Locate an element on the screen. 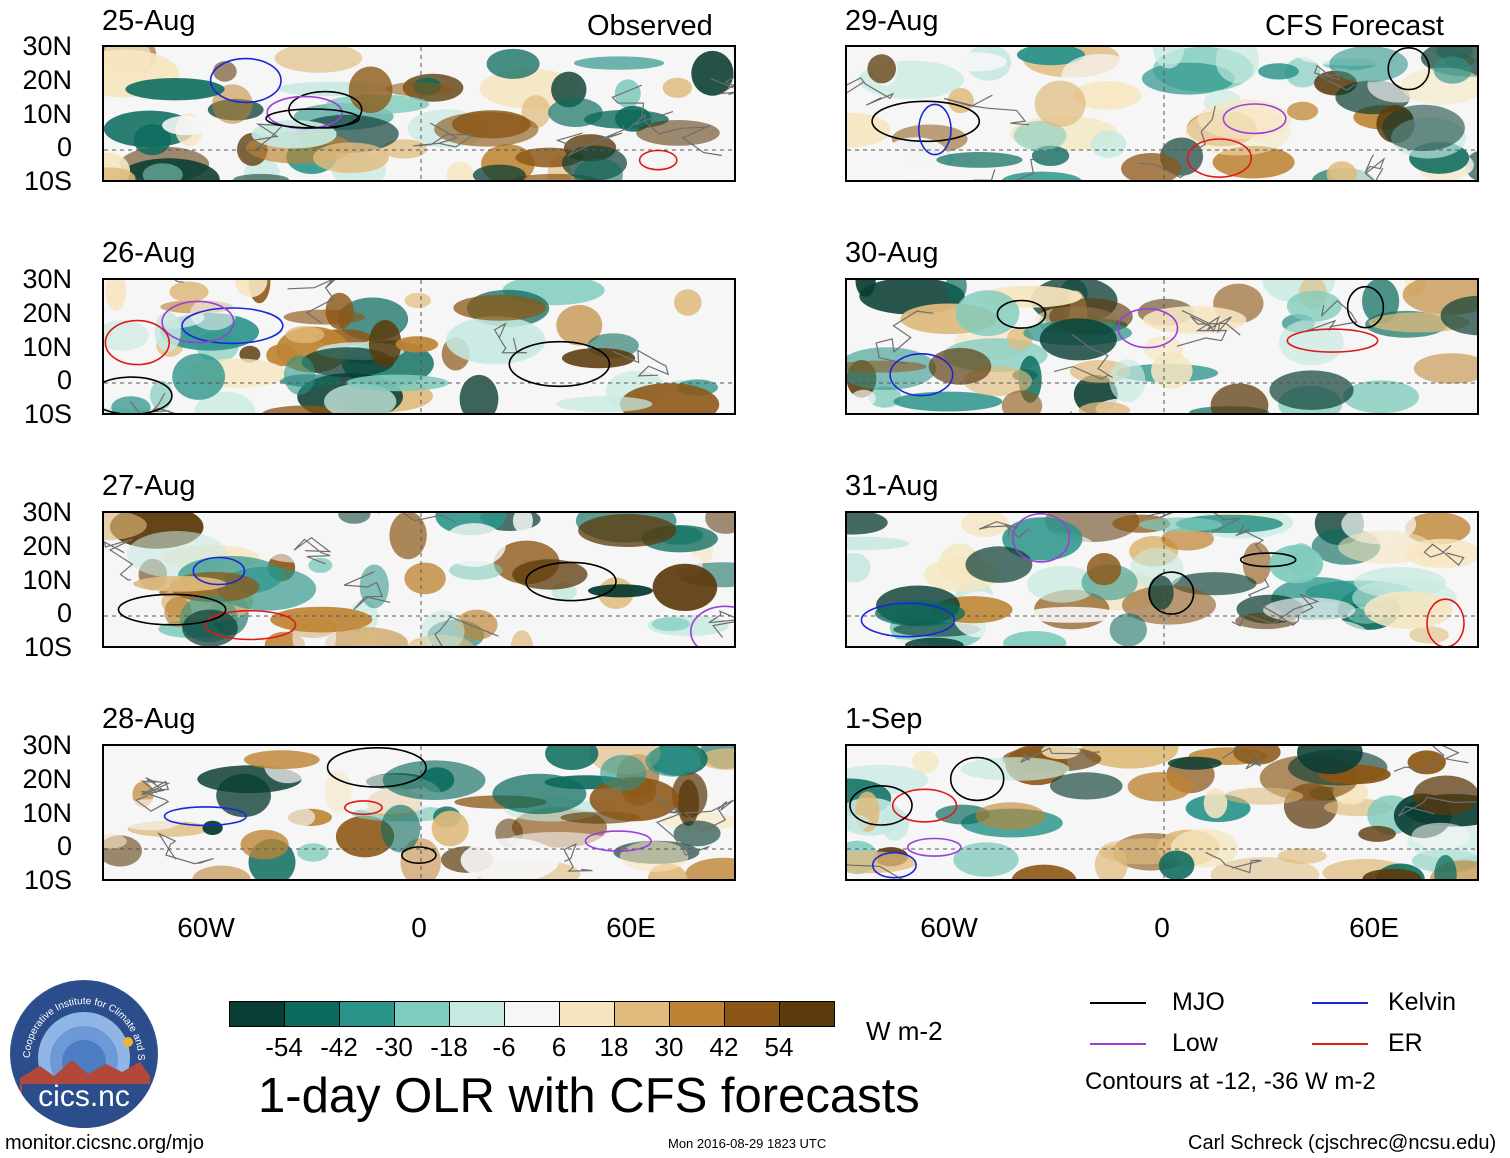 This screenshot has height=1158, width=1510. colorbar is located at coordinates (532, 1014).